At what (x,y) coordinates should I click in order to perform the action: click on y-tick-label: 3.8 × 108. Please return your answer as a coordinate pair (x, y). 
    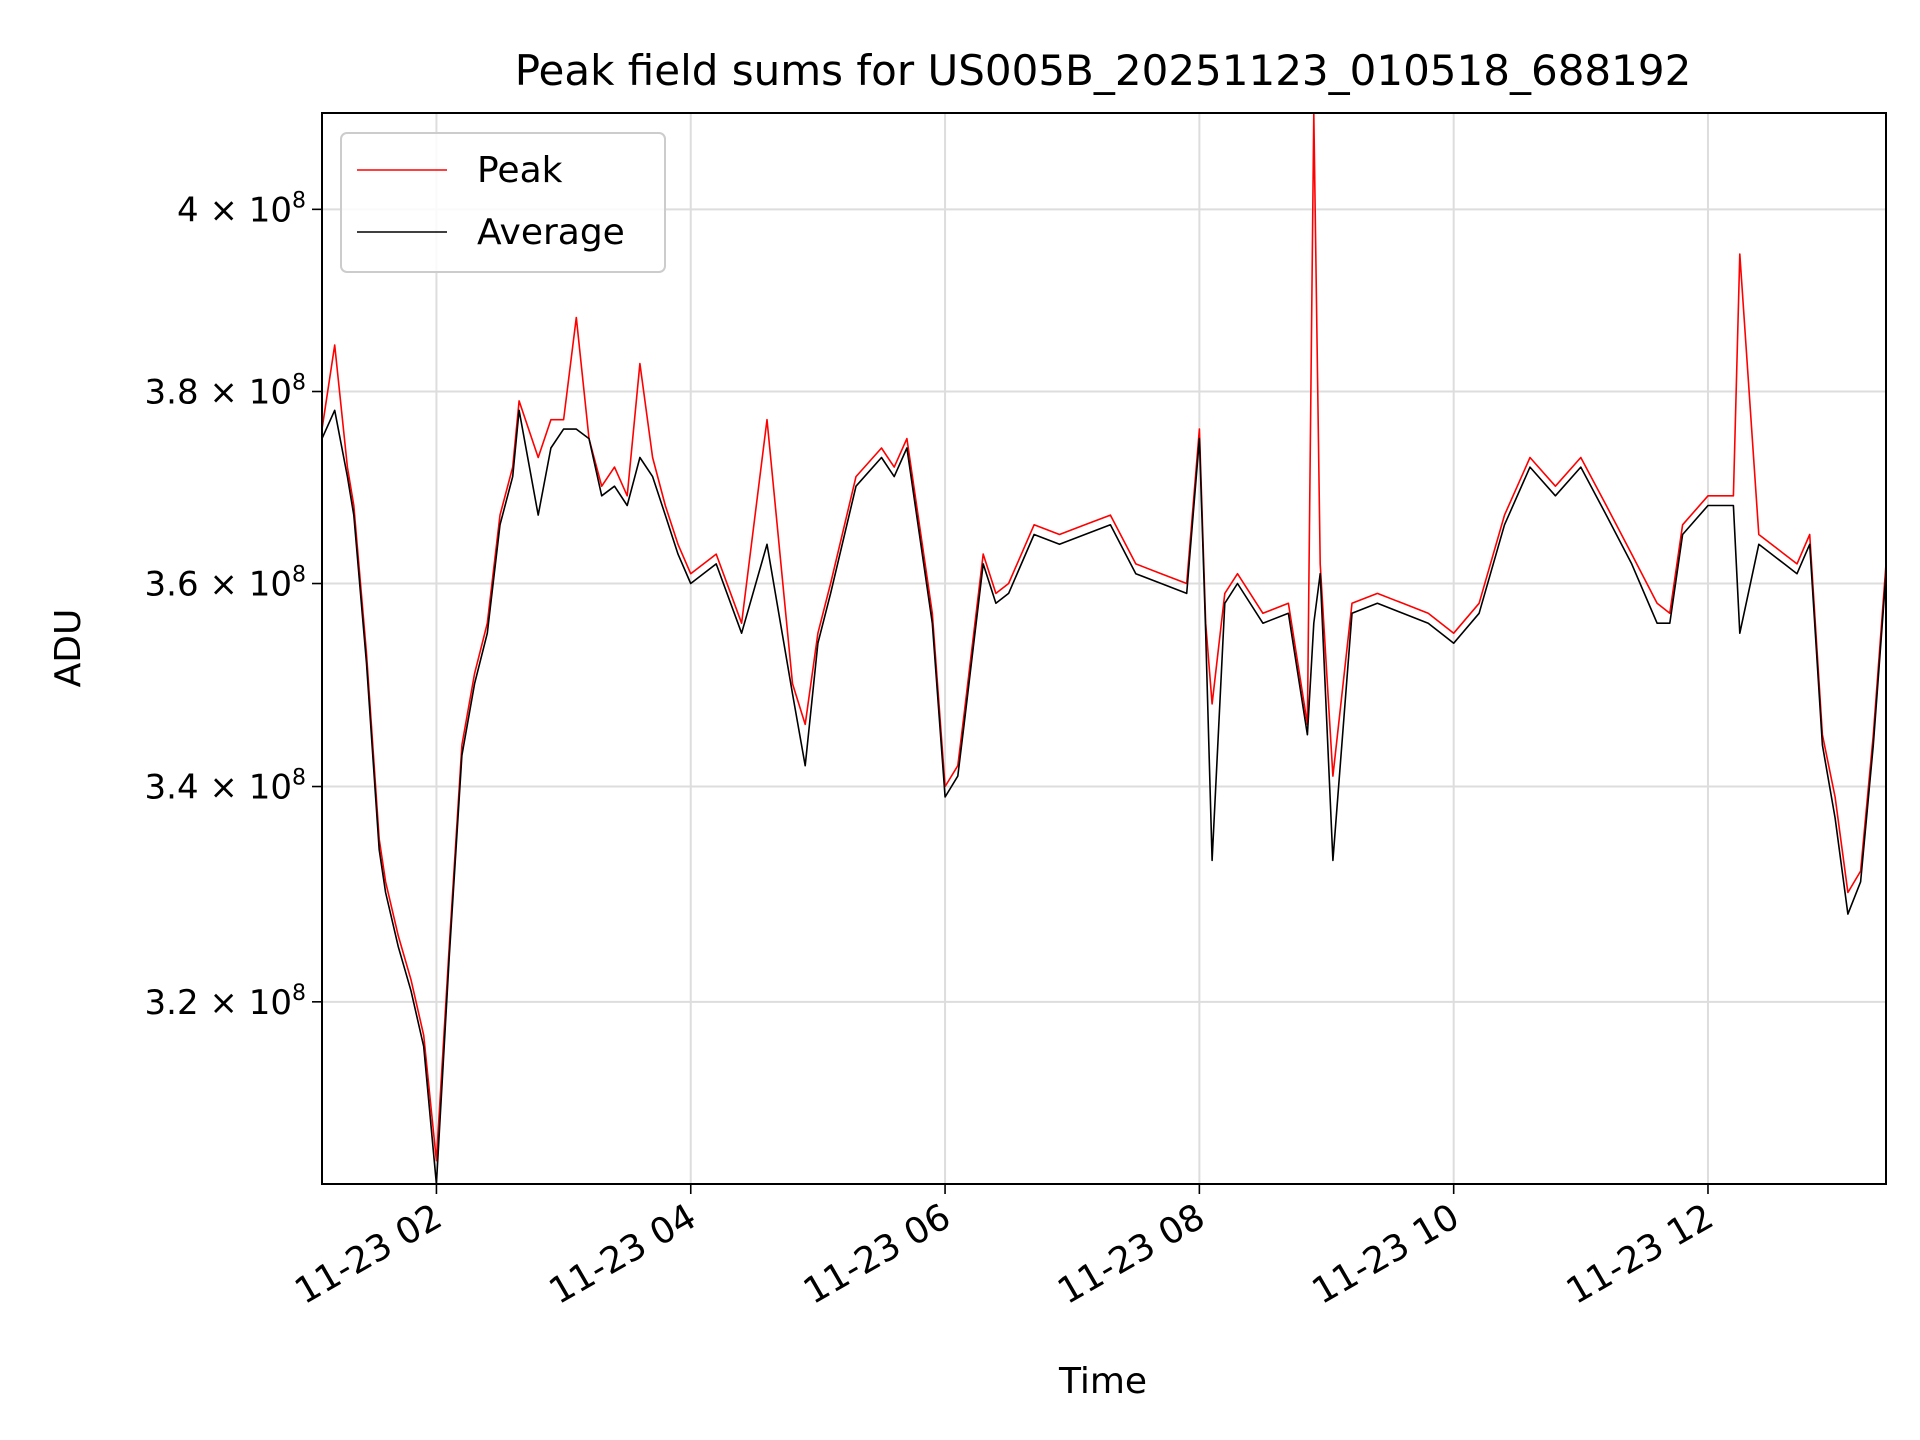
    Looking at the image, I should click on (225, 392).